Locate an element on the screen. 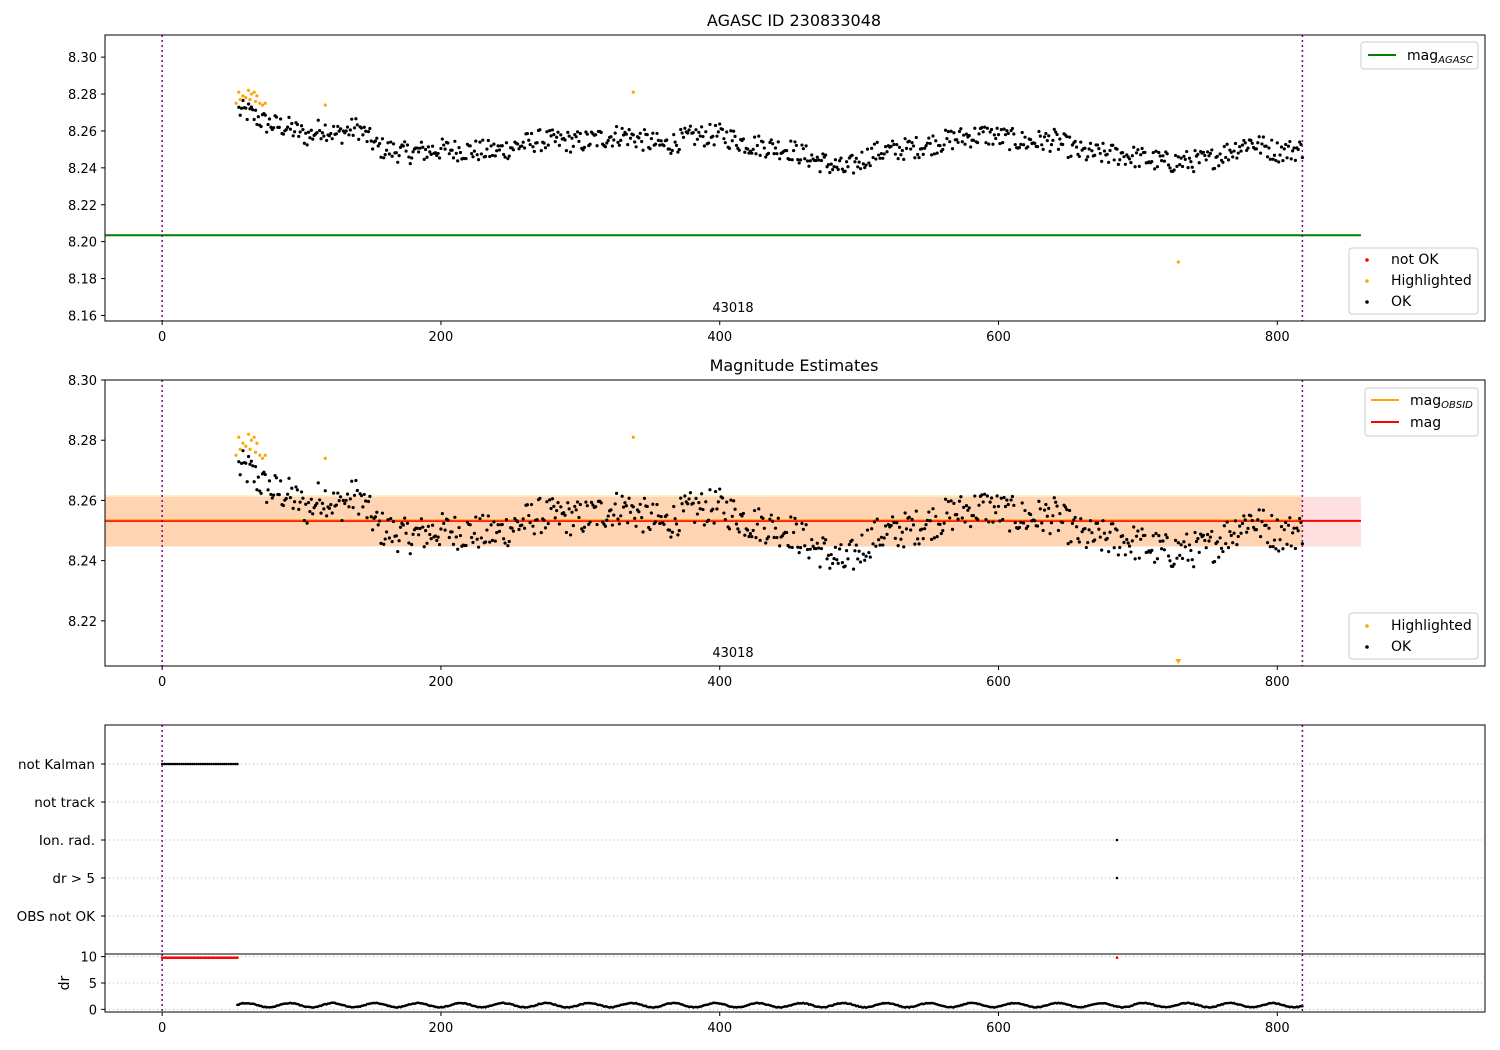 This screenshot has width=1500, height=1050. panel4-ytick-label: 0 is located at coordinates (93, 1010).